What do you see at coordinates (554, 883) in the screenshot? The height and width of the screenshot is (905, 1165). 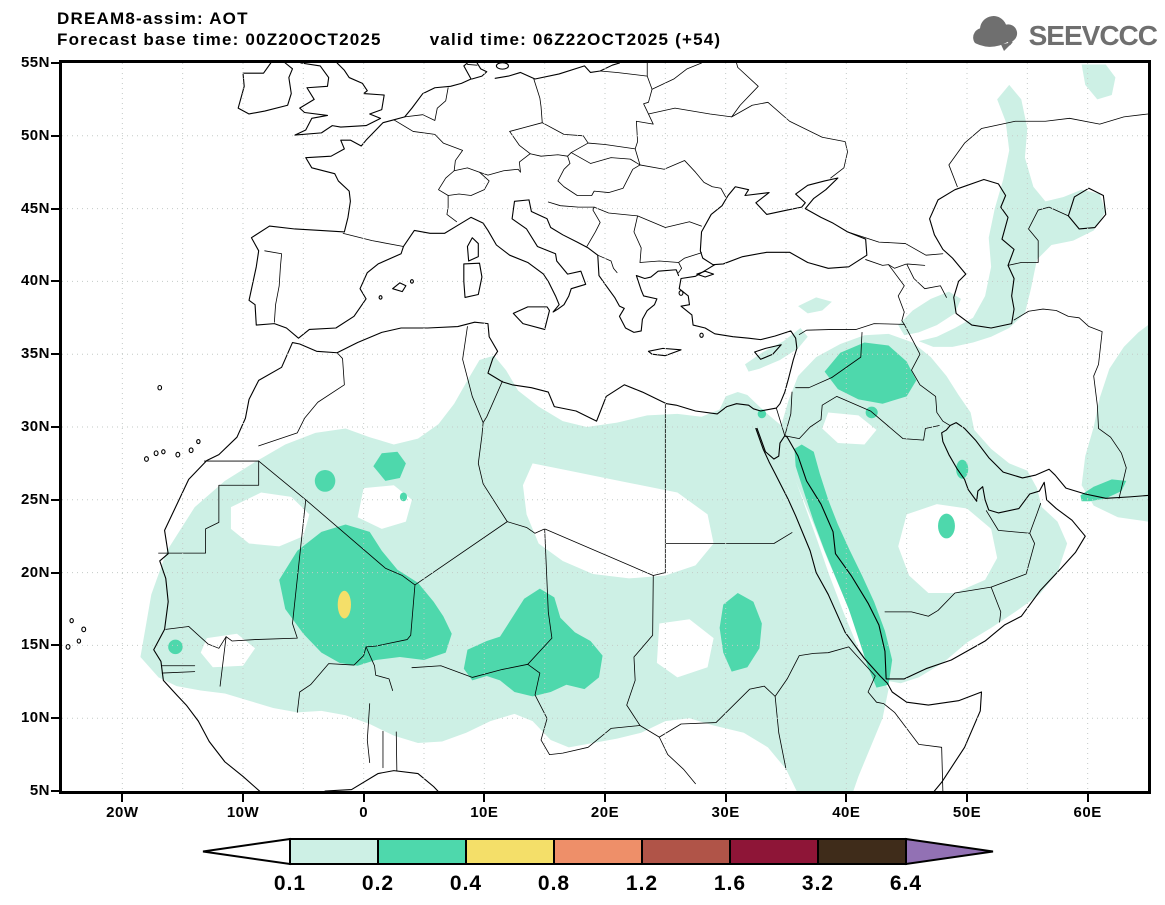 I see `colorbar-level-label: 0.8` at bounding box center [554, 883].